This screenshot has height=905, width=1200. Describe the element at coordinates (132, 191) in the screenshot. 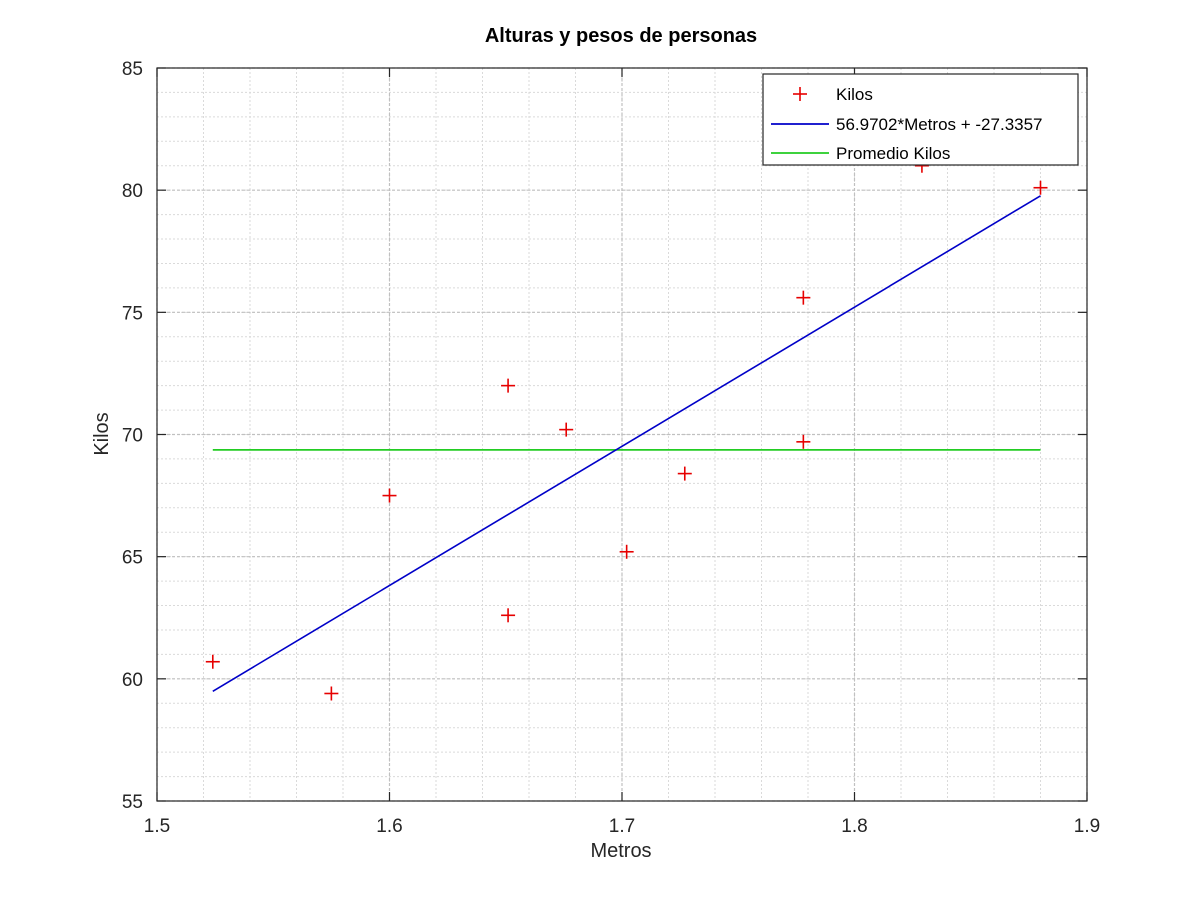

I see `y-tick-label: 80` at that location.